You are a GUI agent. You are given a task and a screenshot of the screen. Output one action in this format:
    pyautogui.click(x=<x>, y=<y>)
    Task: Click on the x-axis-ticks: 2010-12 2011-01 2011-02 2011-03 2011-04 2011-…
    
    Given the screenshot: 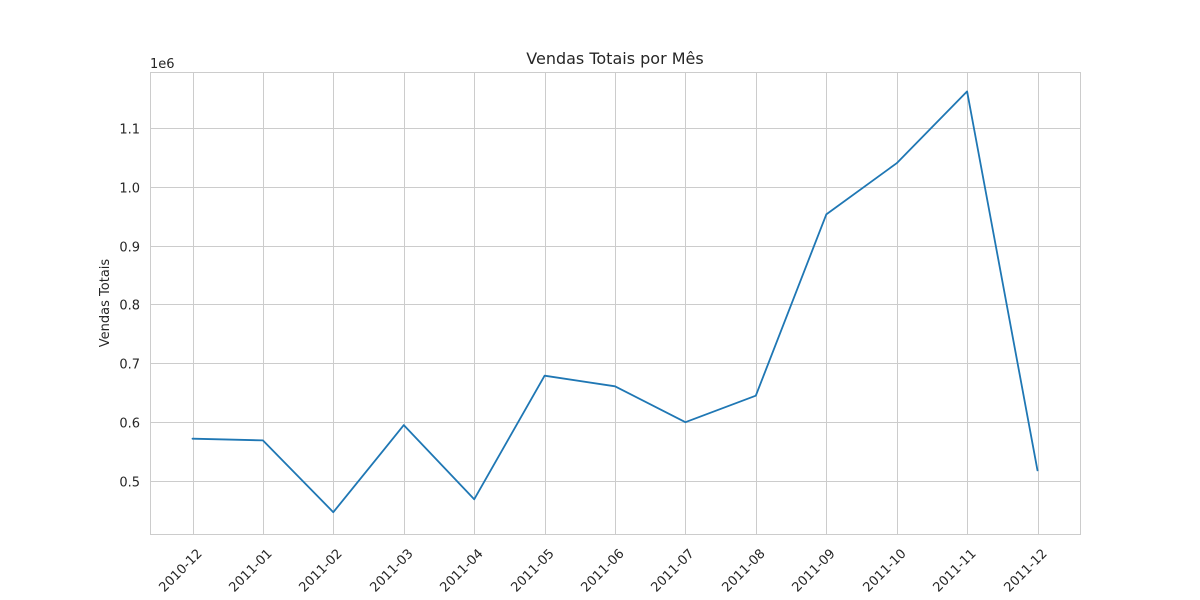 What is the action you would take?
    pyautogui.click(x=604, y=570)
    